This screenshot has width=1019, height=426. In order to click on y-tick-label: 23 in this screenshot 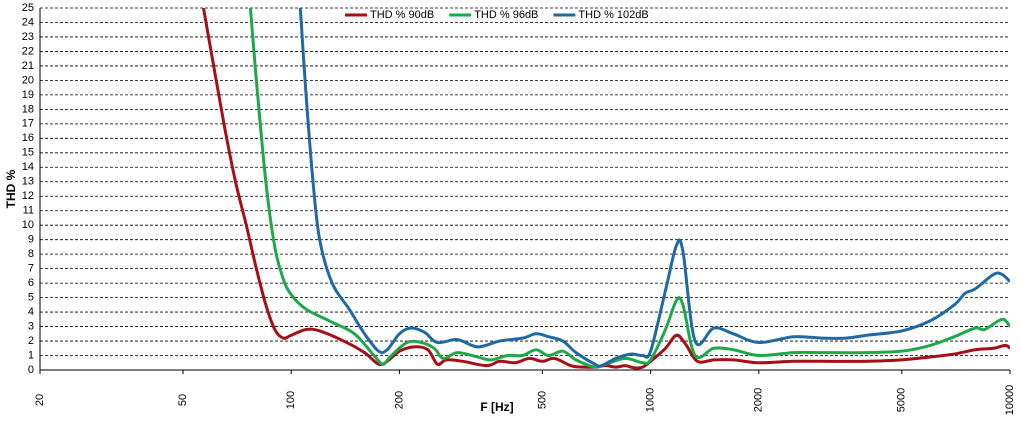, I will do `click(28, 37)`.